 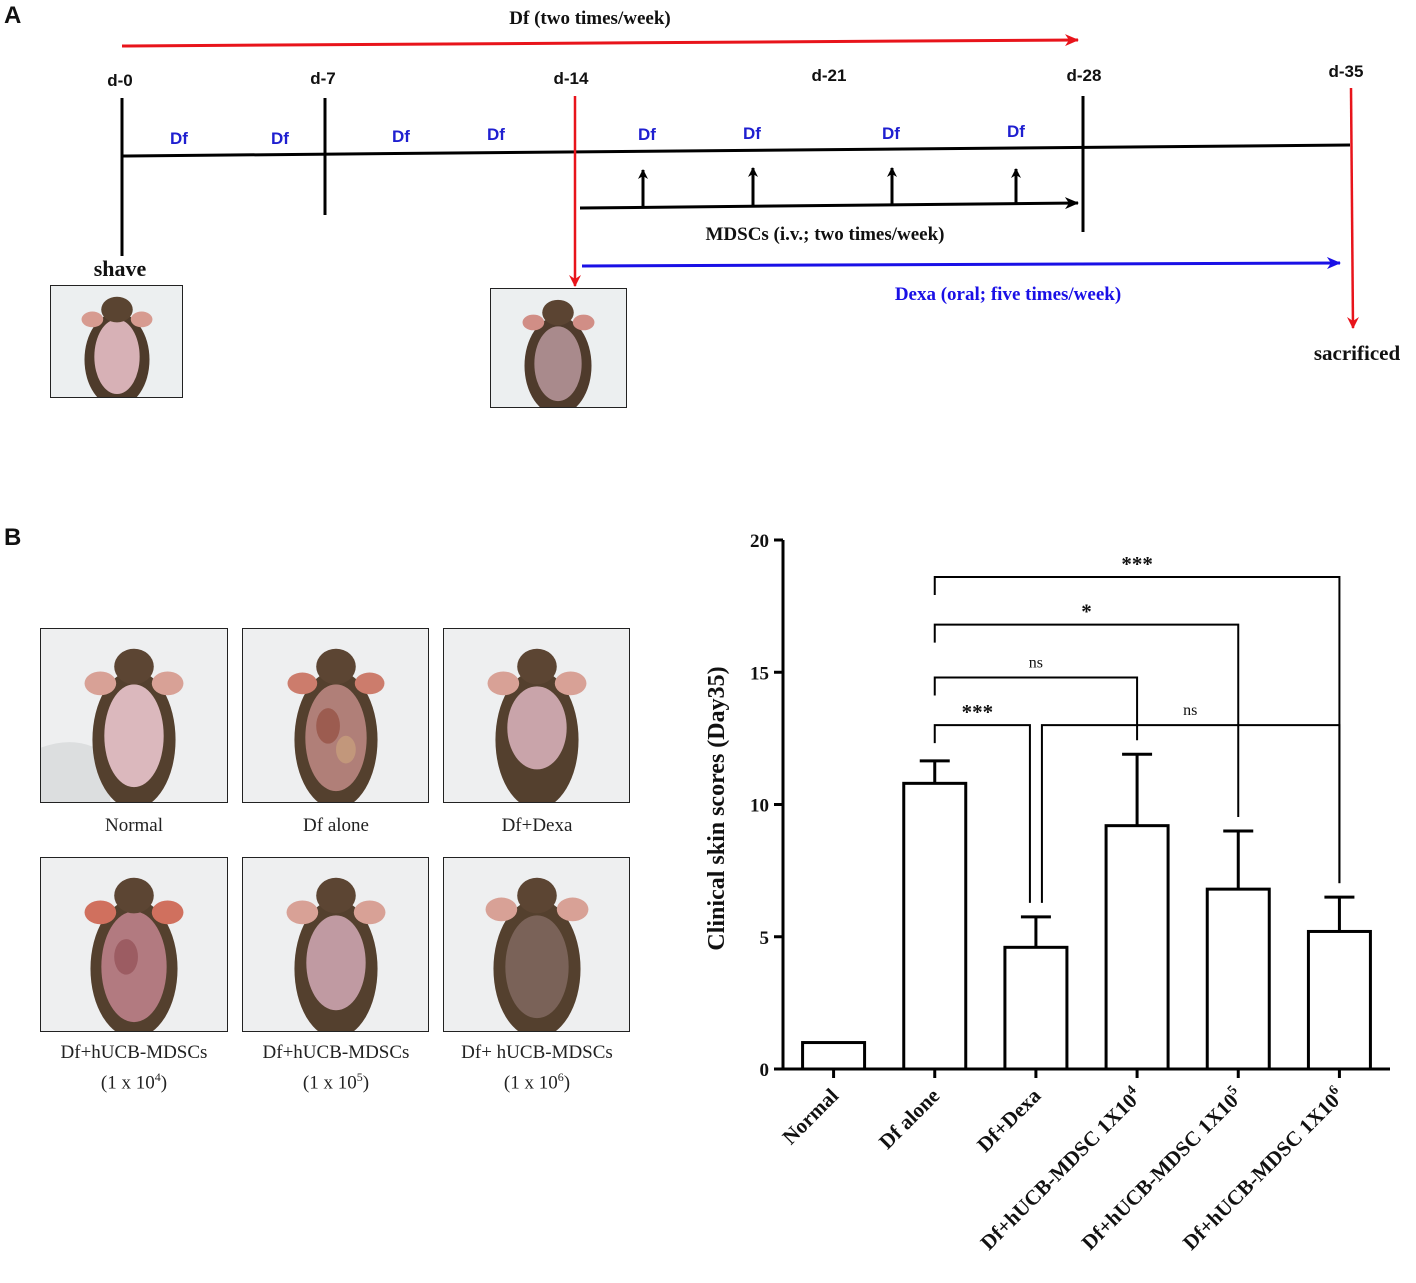 What do you see at coordinates (1353, 208) in the screenshot?
I see `red-arrow-d35` at bounding box center [1353, 208].